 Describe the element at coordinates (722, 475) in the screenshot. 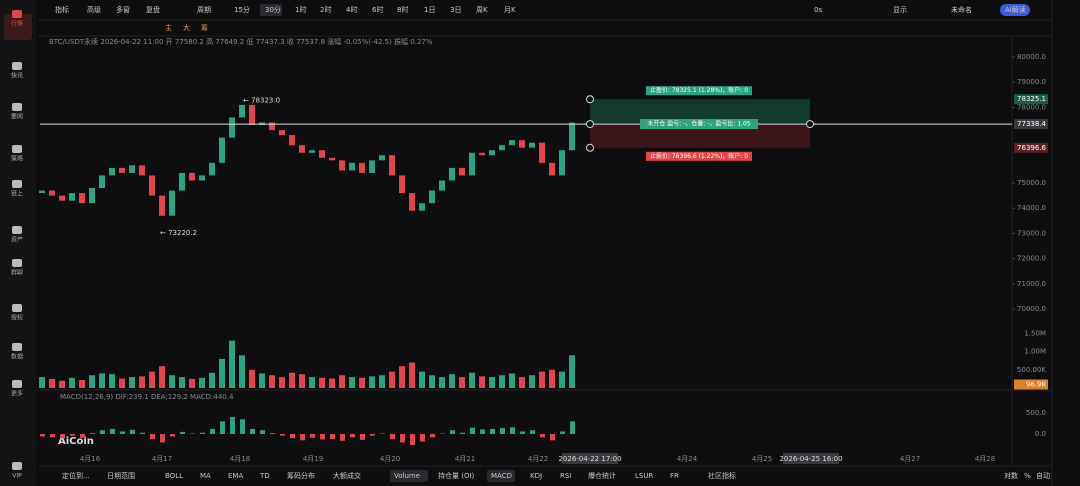

I see `bottom-tab: 社区指标` at that location.